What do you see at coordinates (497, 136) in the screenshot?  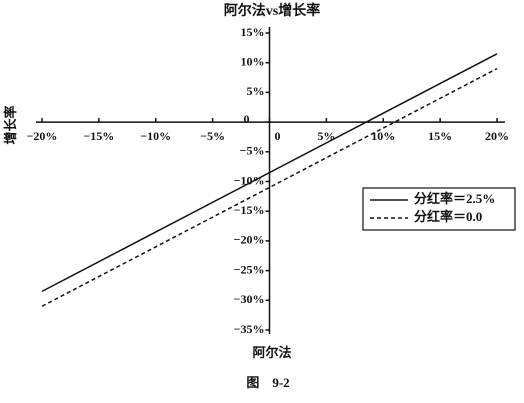 I see `x-tick-label: 20%` at bounding box center [497, 136].